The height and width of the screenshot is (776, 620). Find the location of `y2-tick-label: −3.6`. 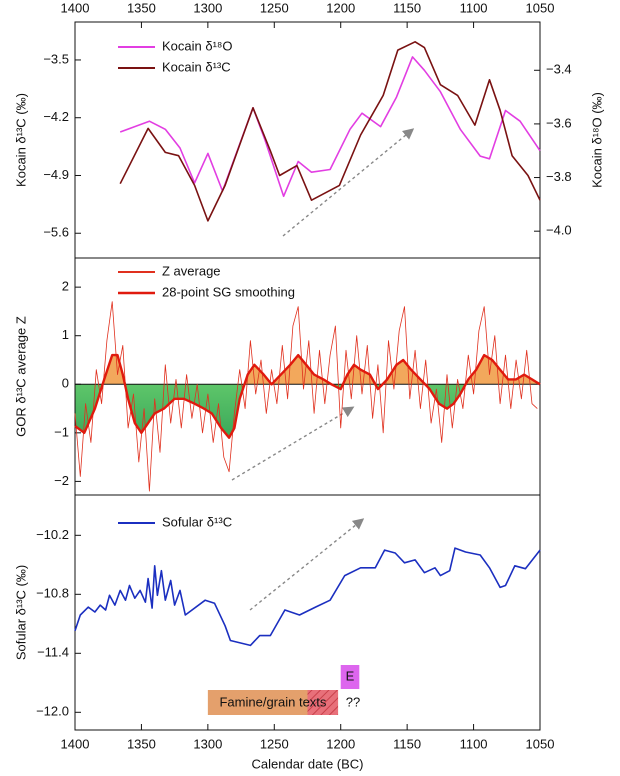

y2-tick-label: −3.6 is located at coordinates (559, 122).